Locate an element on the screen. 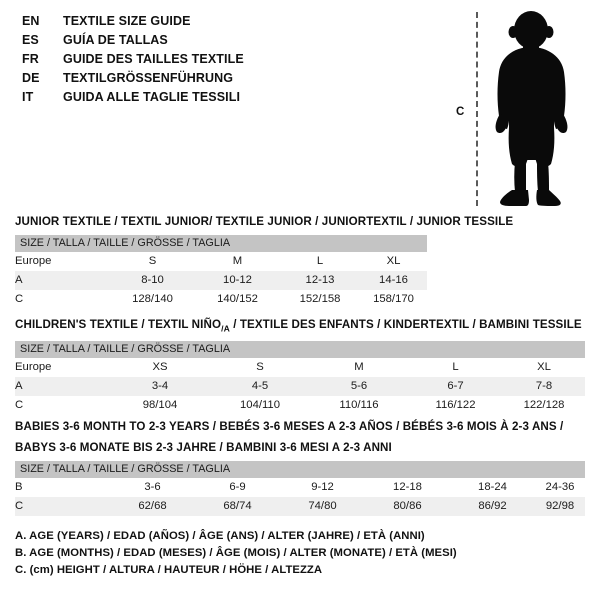 The image size is (600, 600). language-row-es: ES GUÍA DE TALLAS is located at coordinates (172, 40).